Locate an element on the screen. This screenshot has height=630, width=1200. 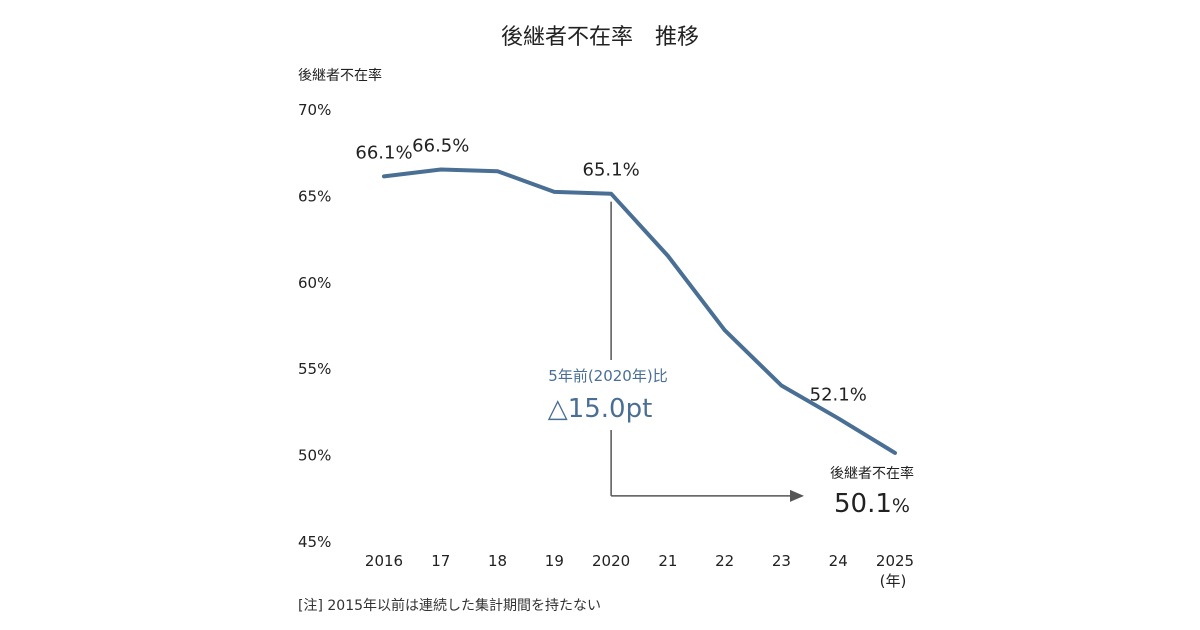
annotation-subtitle: 5年前(2020年)比 is located at coordinates (607, 376).